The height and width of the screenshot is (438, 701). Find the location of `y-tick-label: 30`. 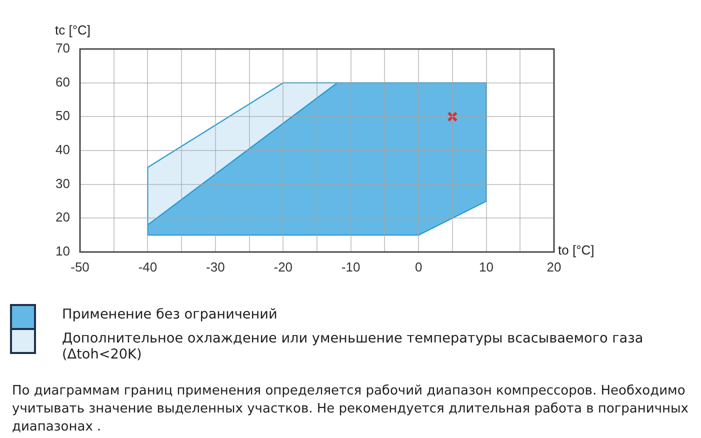

y-tick-label: 30 is located at coordinates (63, 183).